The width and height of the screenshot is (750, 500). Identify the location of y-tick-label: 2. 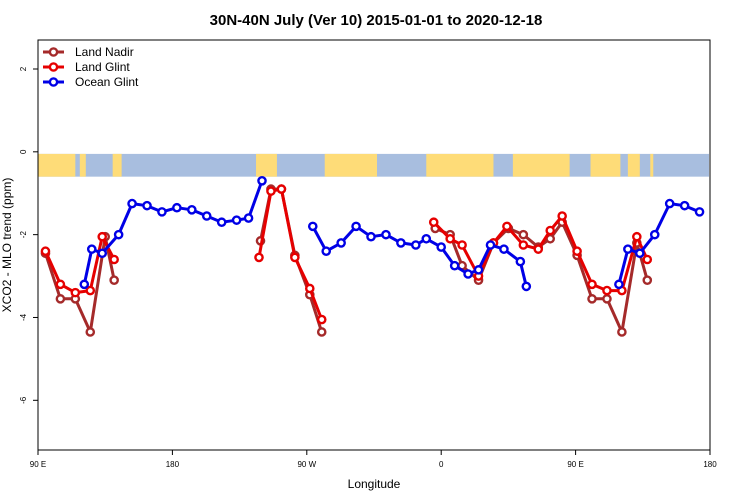
(23, 68).